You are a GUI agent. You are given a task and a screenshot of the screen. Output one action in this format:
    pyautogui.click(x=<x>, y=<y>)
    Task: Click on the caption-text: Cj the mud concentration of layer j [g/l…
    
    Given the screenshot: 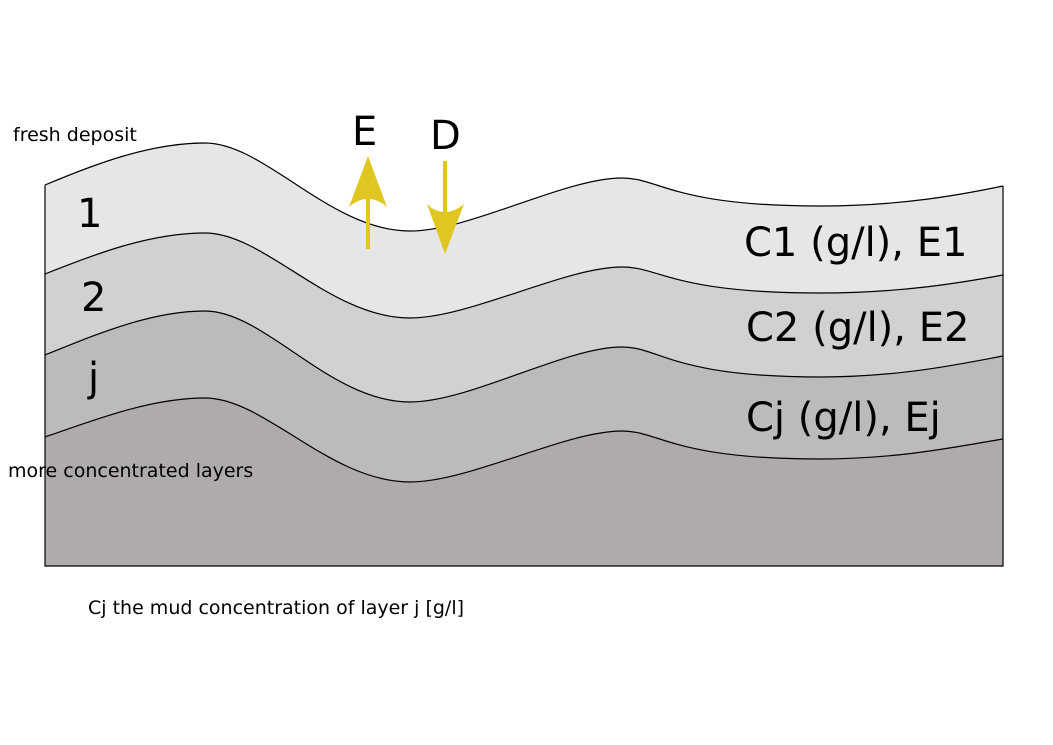 What is the action you would take?
    pyautogui.click(x=276, y=608)
    